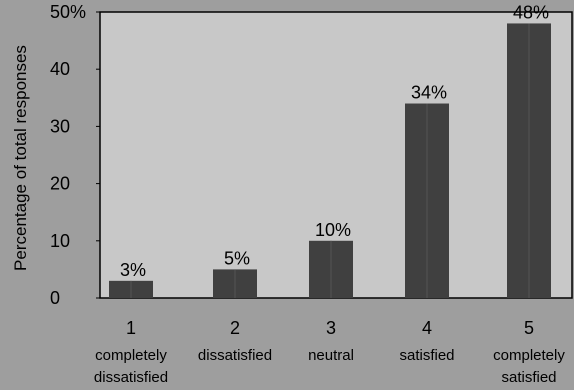  Describe the element at coordinates (75, 155) in the screenshot. I see `y-axis: 0 10 20 30 40 50%` at that location.